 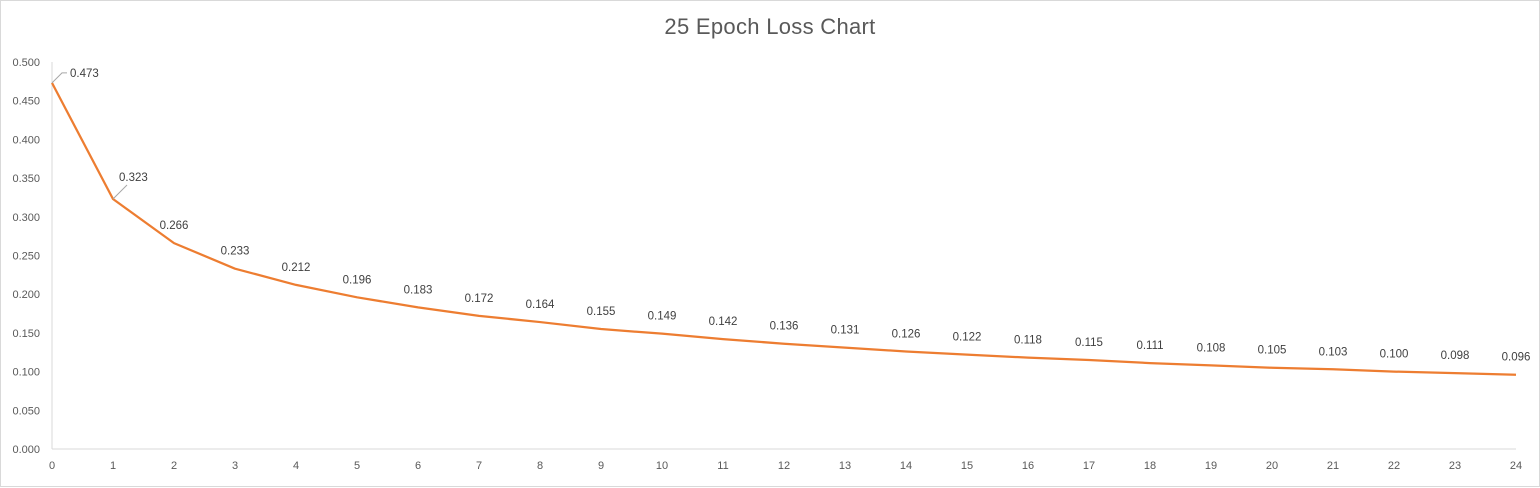 I want to click on data-label: 0.126, so click(x=906, y=334).